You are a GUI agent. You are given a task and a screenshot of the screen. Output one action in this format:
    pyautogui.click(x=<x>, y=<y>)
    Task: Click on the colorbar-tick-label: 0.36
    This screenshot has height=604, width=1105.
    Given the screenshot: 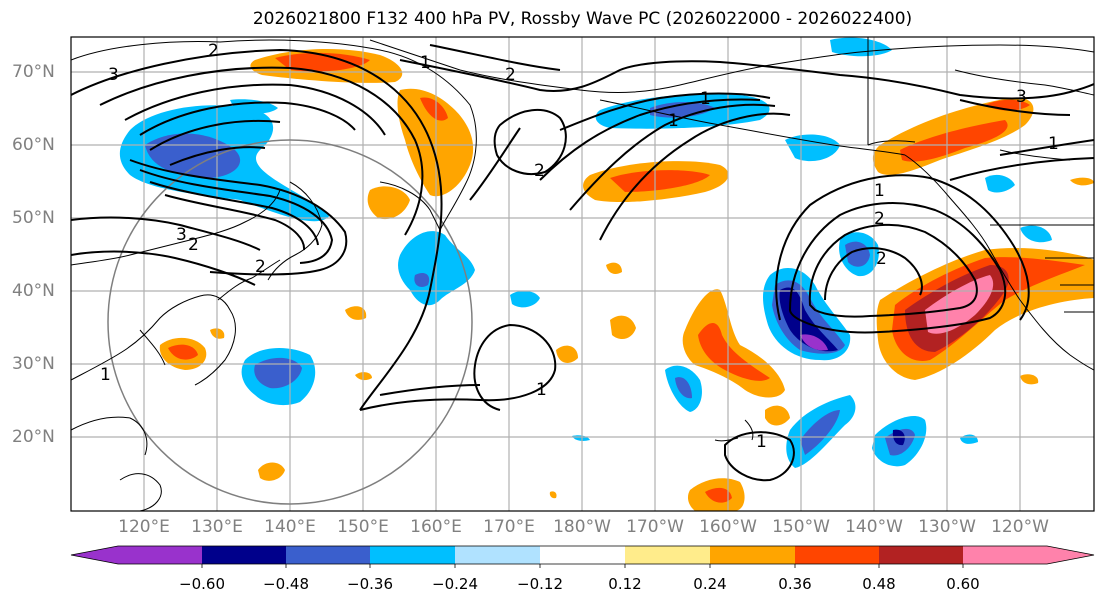 What is the action you would take?
    pyautogui.click(x=795, y=584)
    